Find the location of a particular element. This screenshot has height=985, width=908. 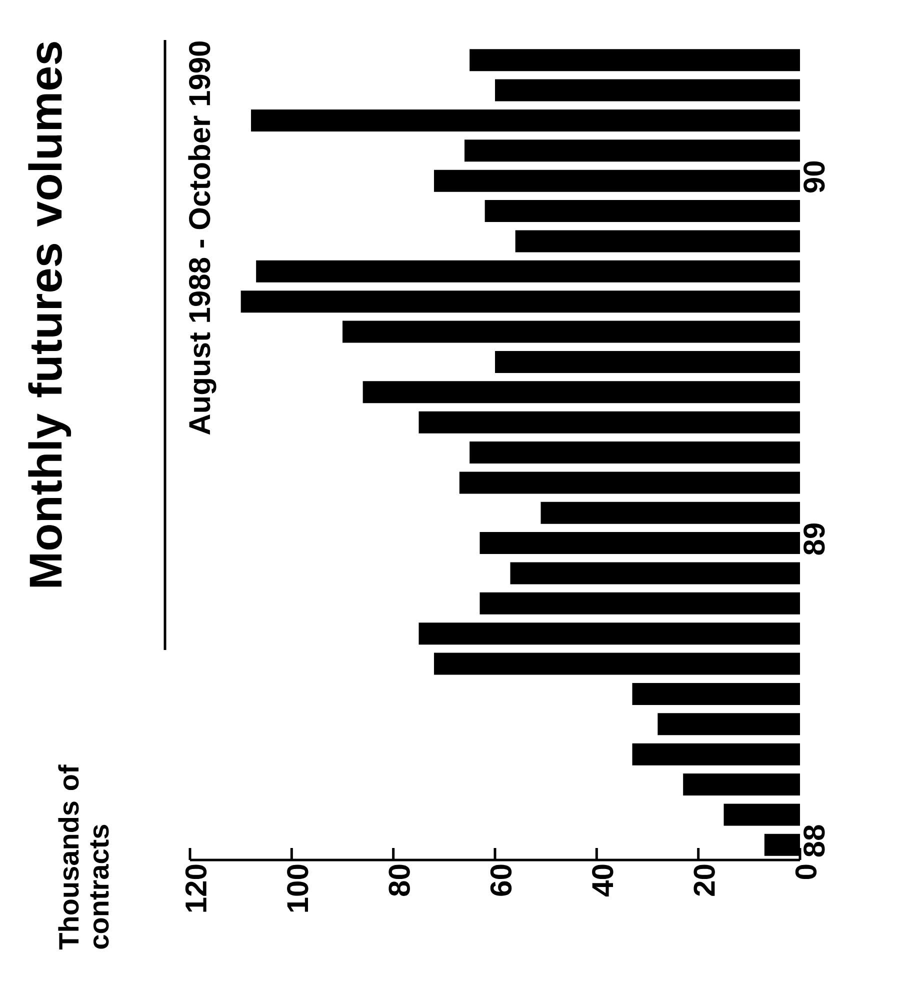

x-tick-label: 20 is located at coordinates (704, 880).